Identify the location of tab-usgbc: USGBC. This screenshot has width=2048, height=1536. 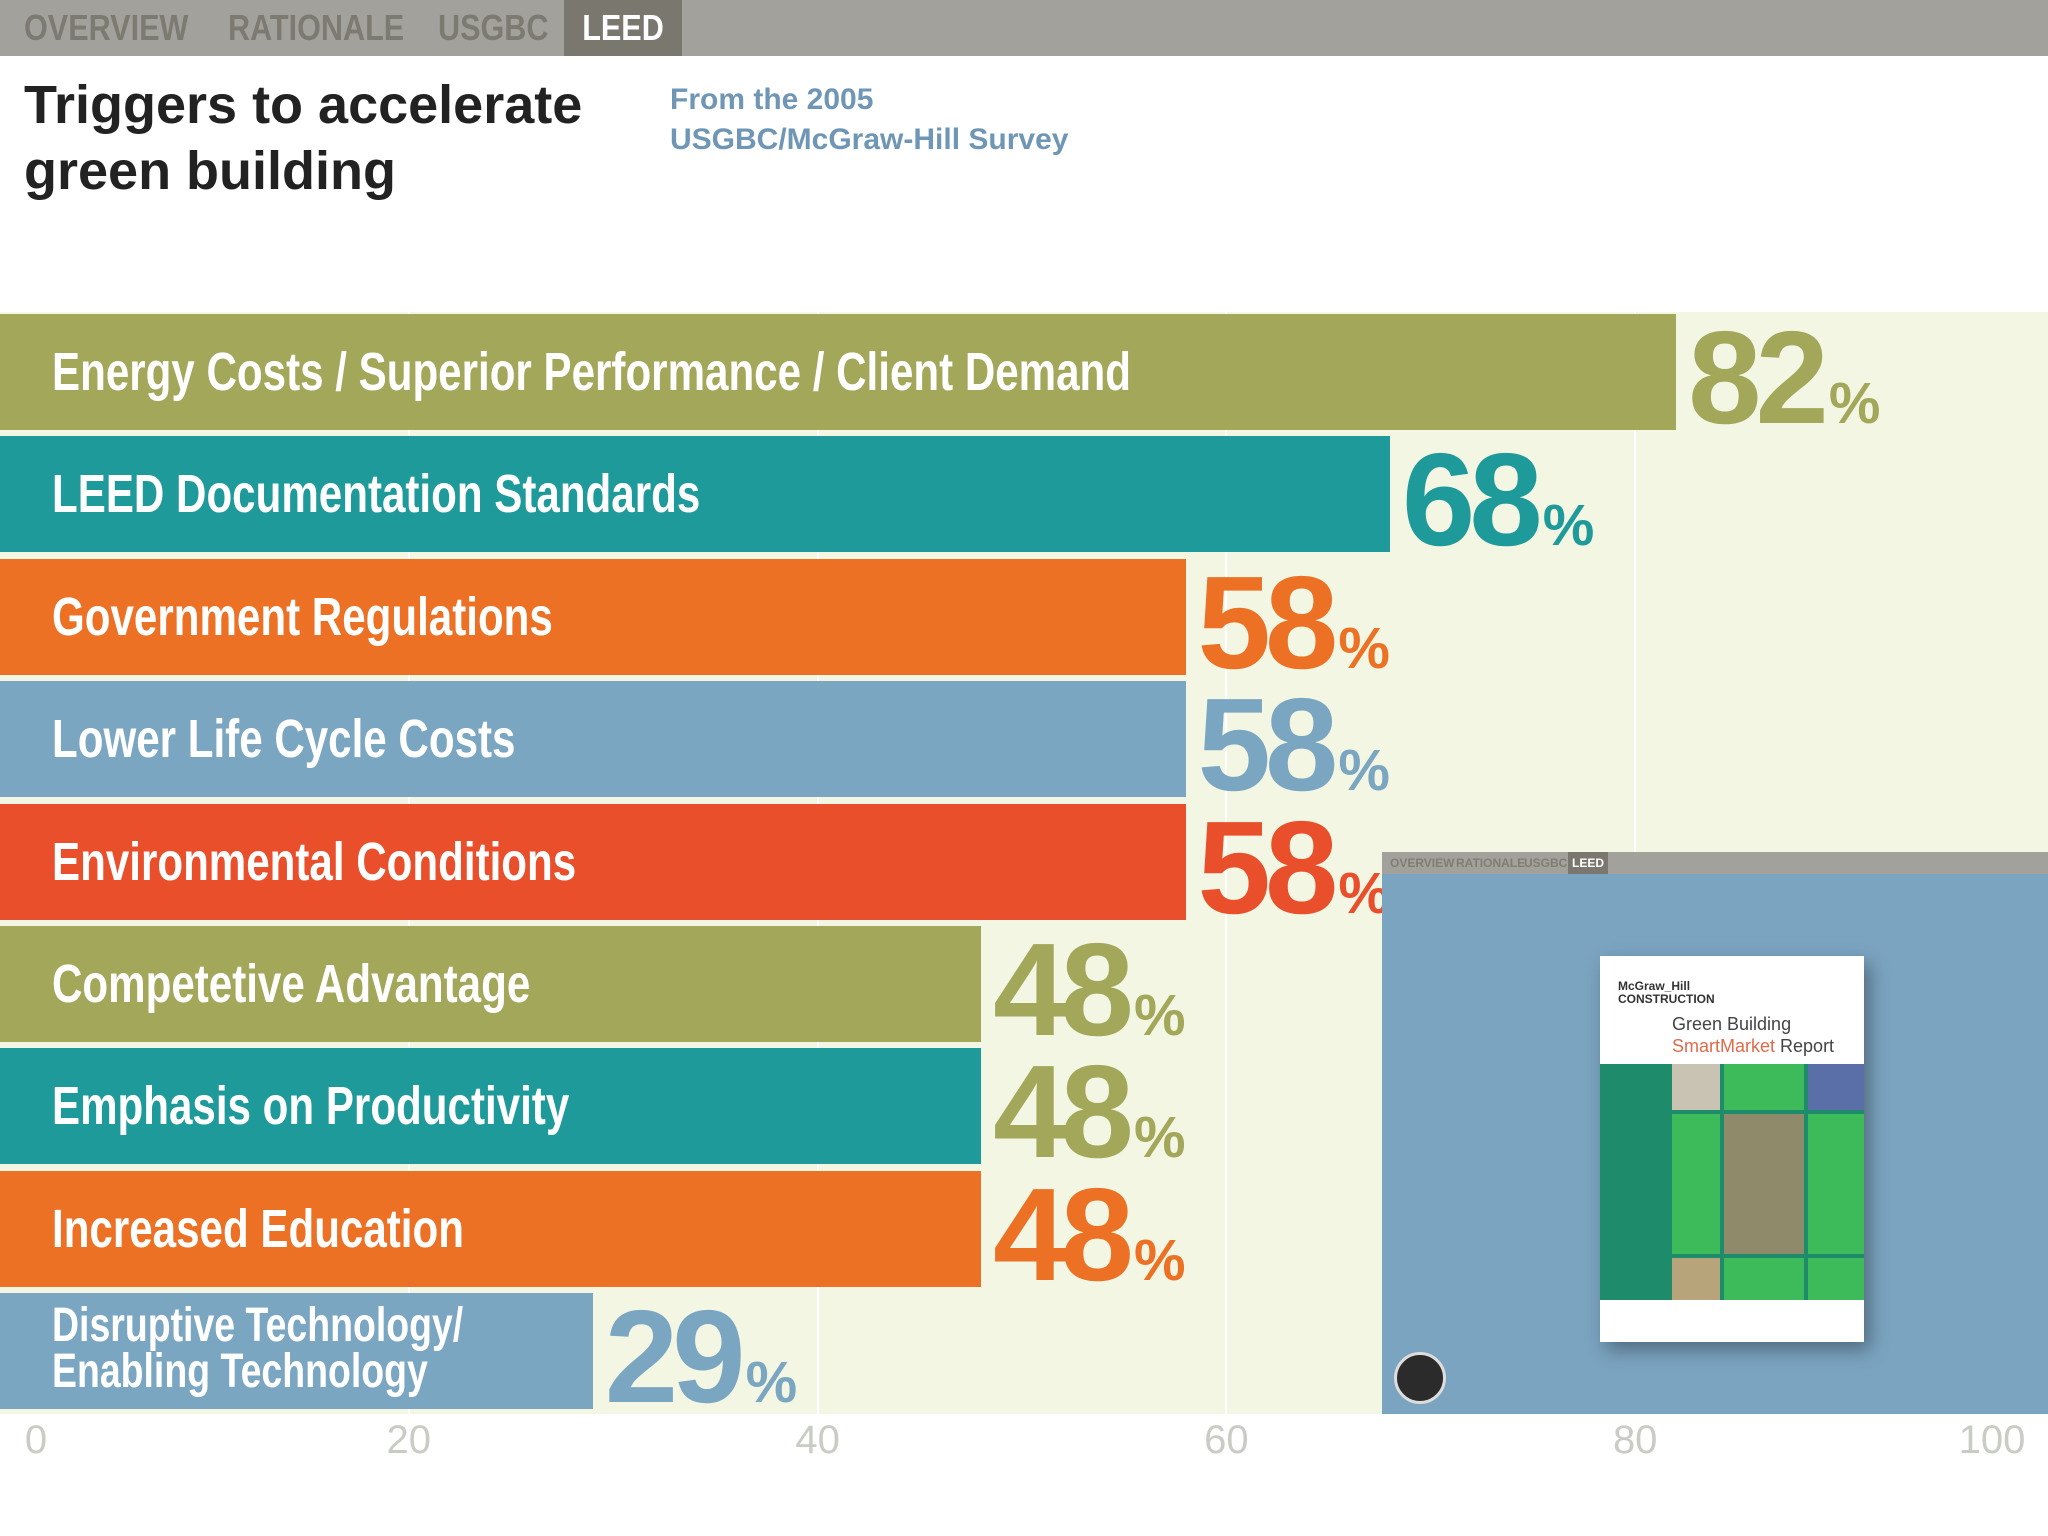
(503, 28).